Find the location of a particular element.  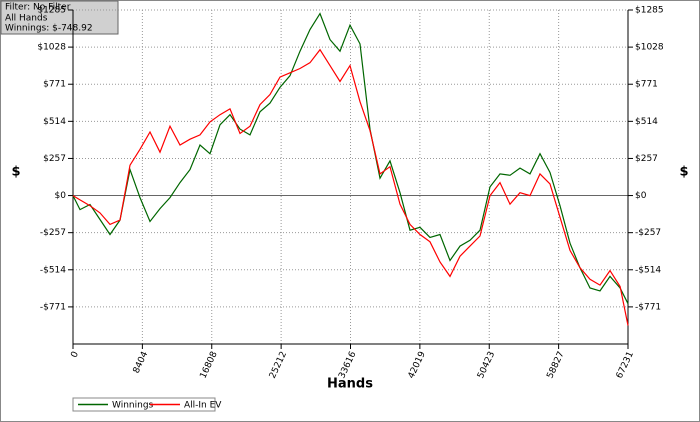

legend-box is located at coordinates (144, 404).